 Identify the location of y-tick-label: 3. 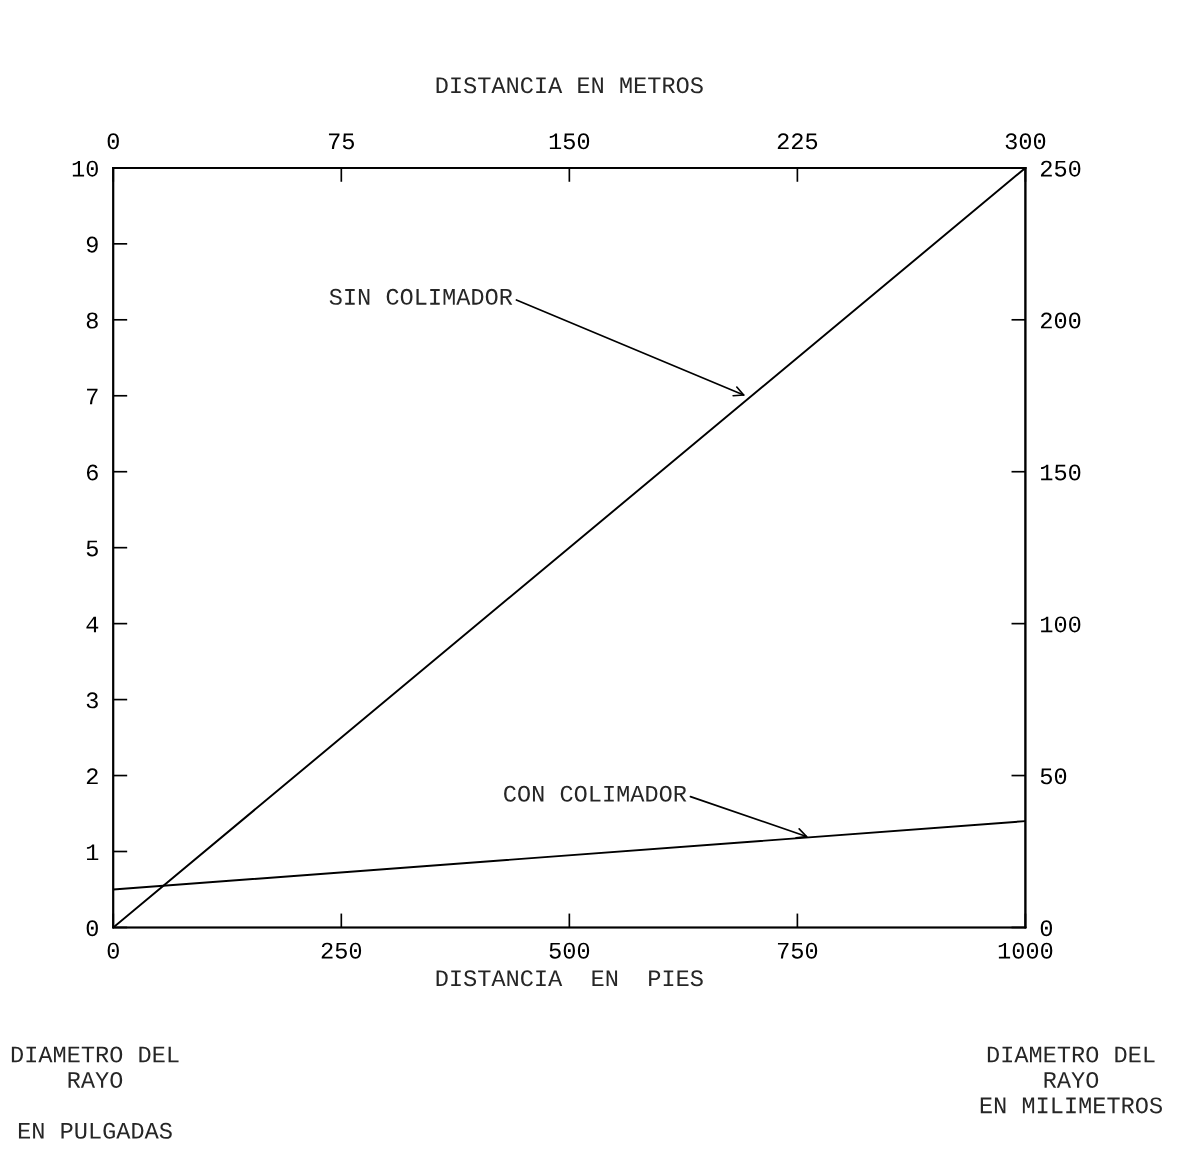
(92, 700).